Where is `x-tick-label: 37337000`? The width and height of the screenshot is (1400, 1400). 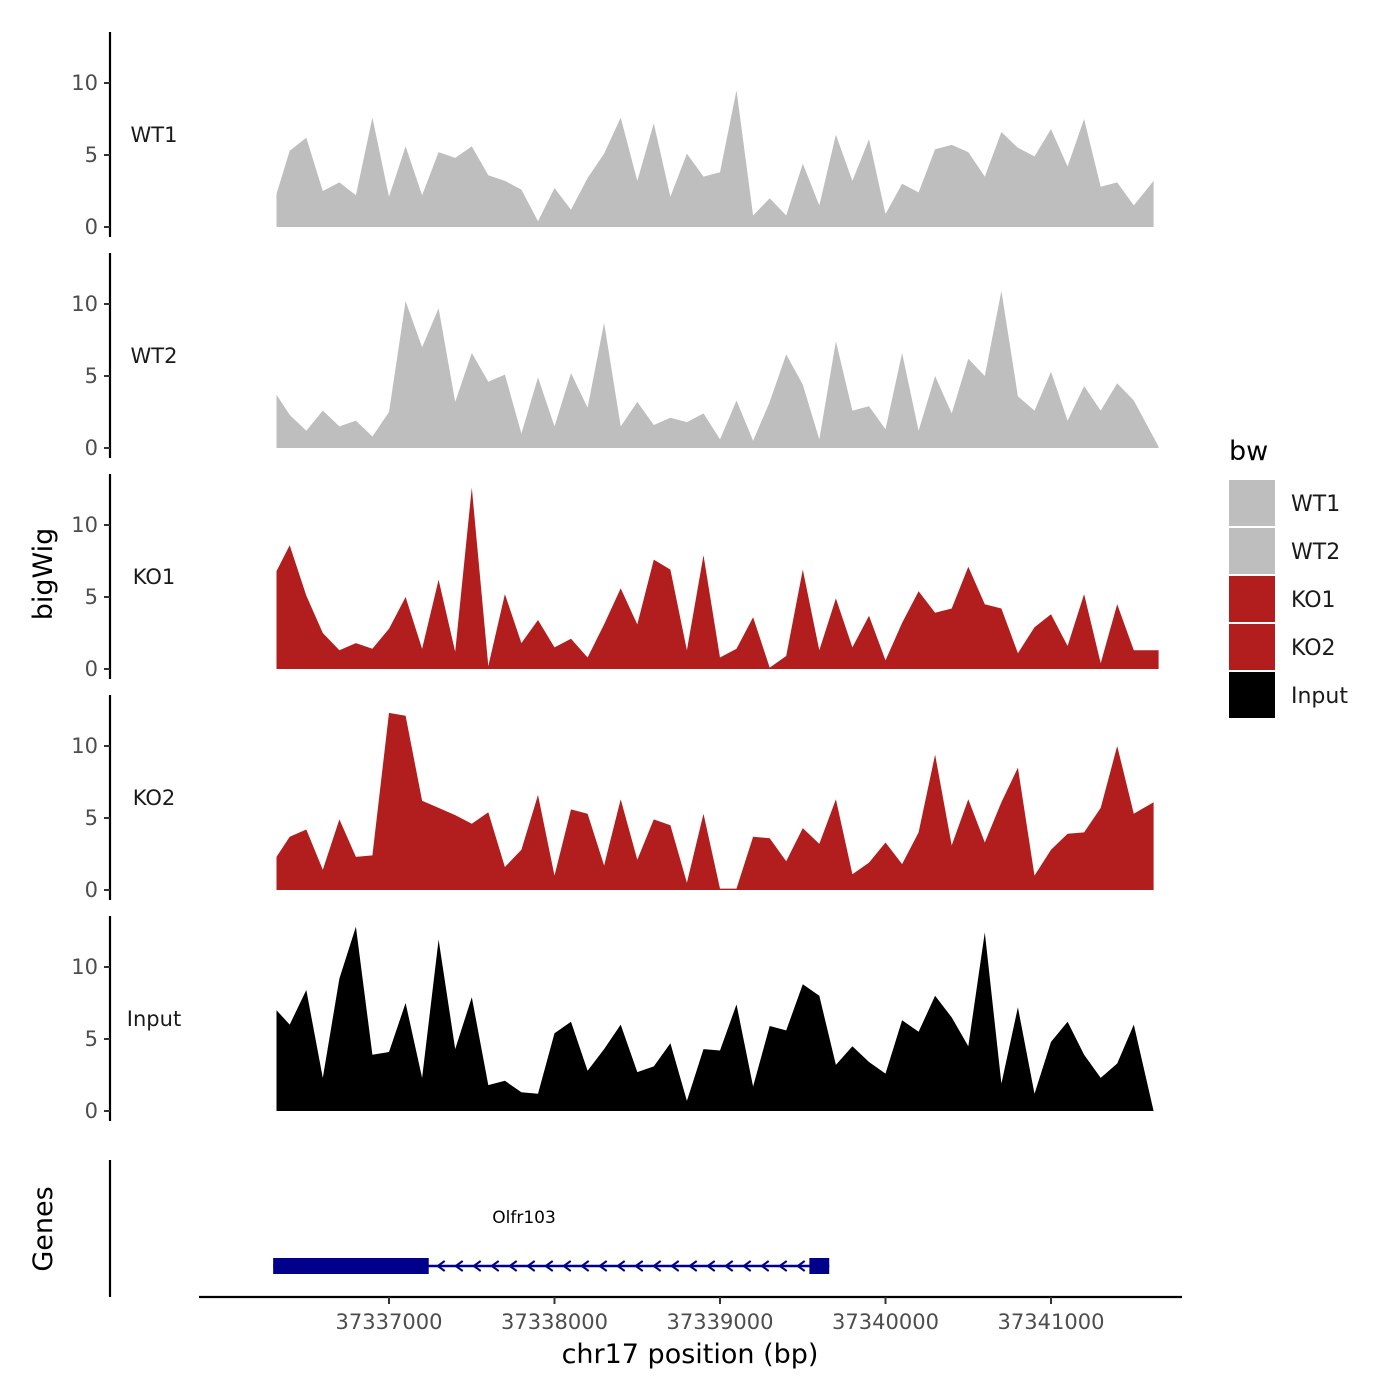
x-tick-label: 37337000 is located at coordinates (389, 1322).